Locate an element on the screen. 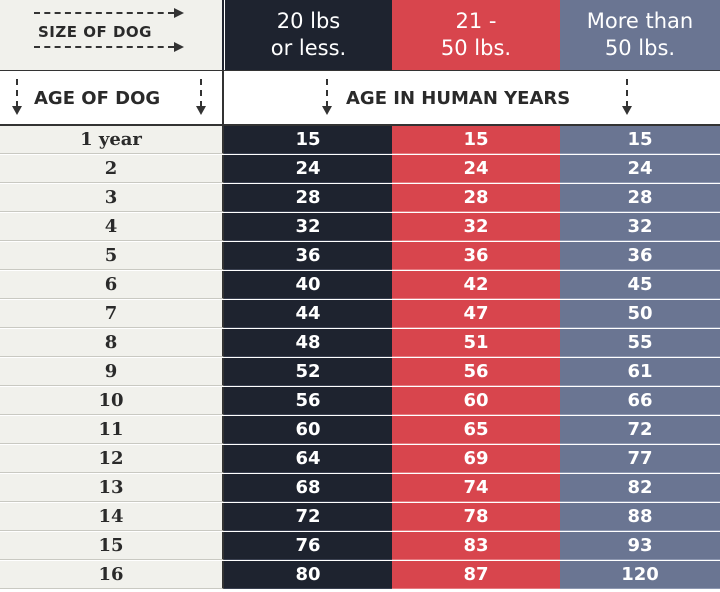  table-row: 8 48 51 55 is located at coordinates (360, 343).